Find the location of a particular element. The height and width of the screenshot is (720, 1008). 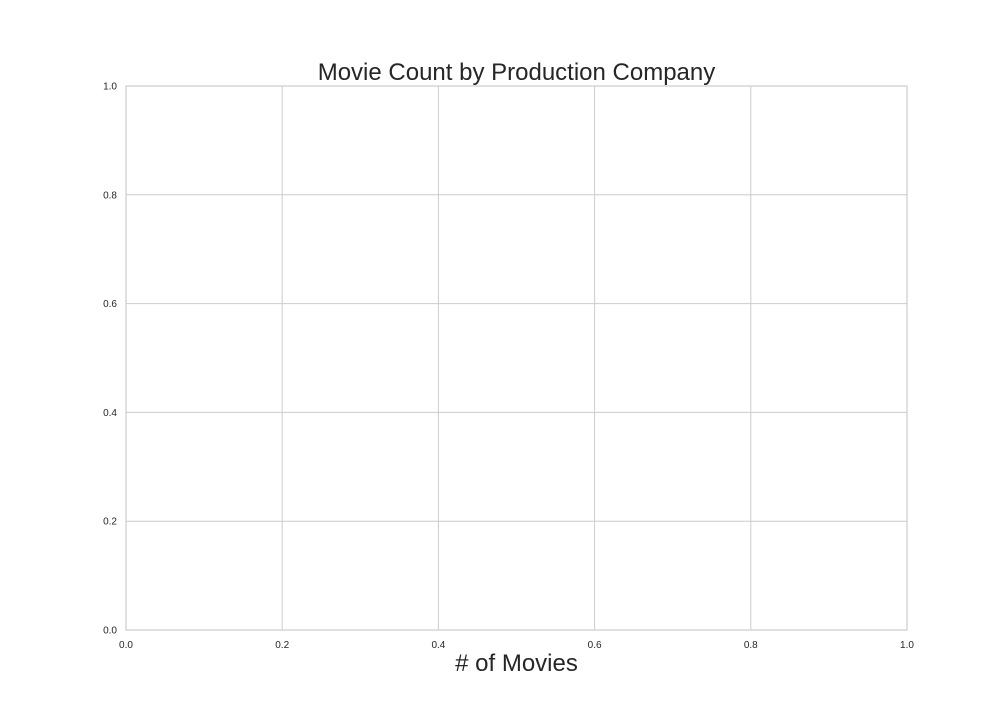

y-tick-label: 0.8 is located at coordinates (110, 195).